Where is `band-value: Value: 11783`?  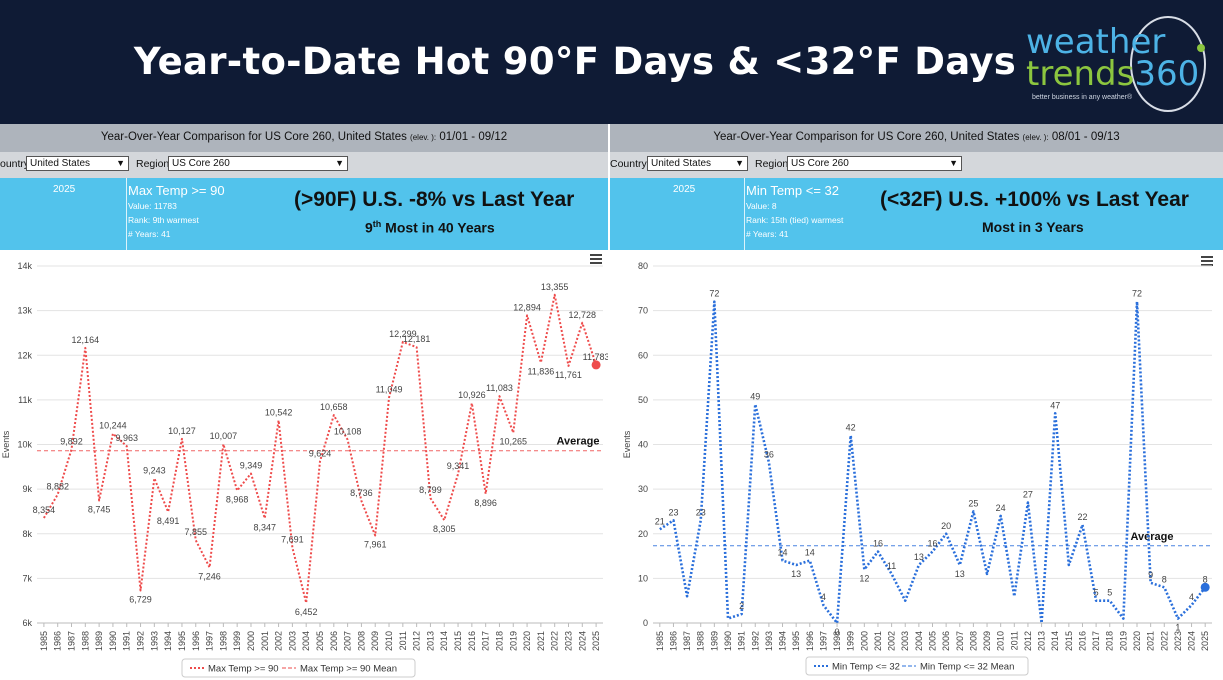
band-value: Value: 11783 is located at coordinates (152, 206).